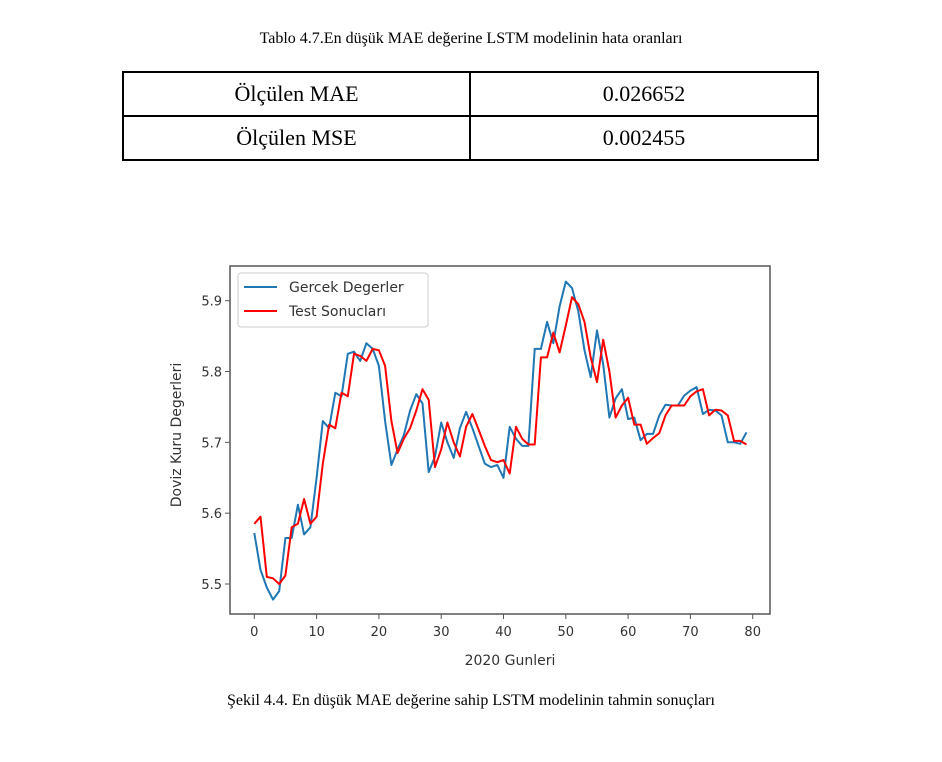 The width and height of the screenshot is (942, 762). Describe the element at coordinates (211, 302) in the screenshot. I see `y-tick-label: 5.9` at that location.